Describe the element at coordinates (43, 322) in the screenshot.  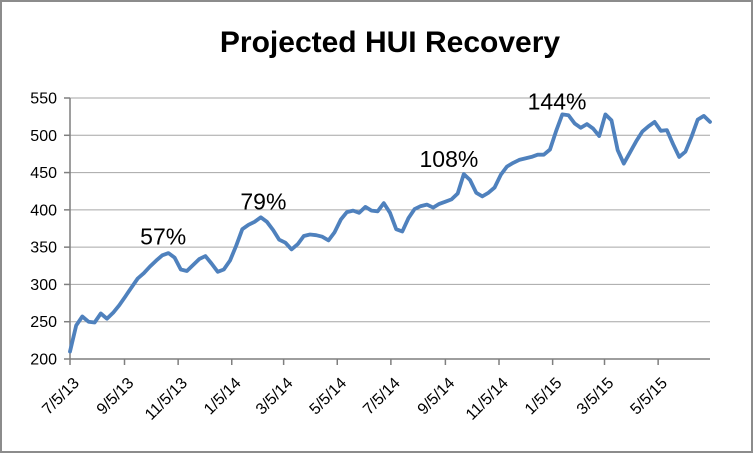
I see `y-tick-label: 250` at that location.